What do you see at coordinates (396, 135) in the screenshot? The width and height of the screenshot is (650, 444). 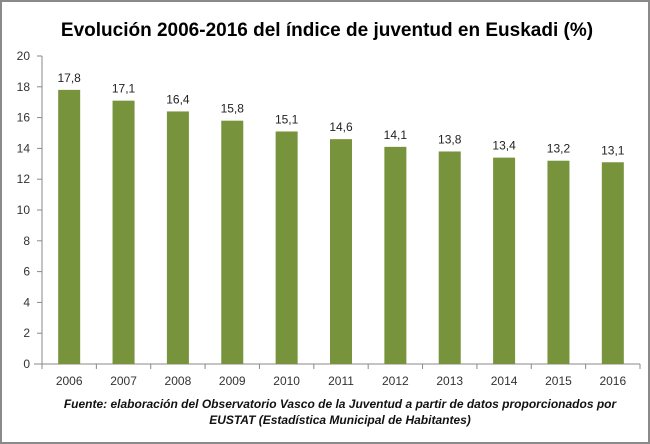 I see `data-label: 14,1` at bounding box center [396, 135].